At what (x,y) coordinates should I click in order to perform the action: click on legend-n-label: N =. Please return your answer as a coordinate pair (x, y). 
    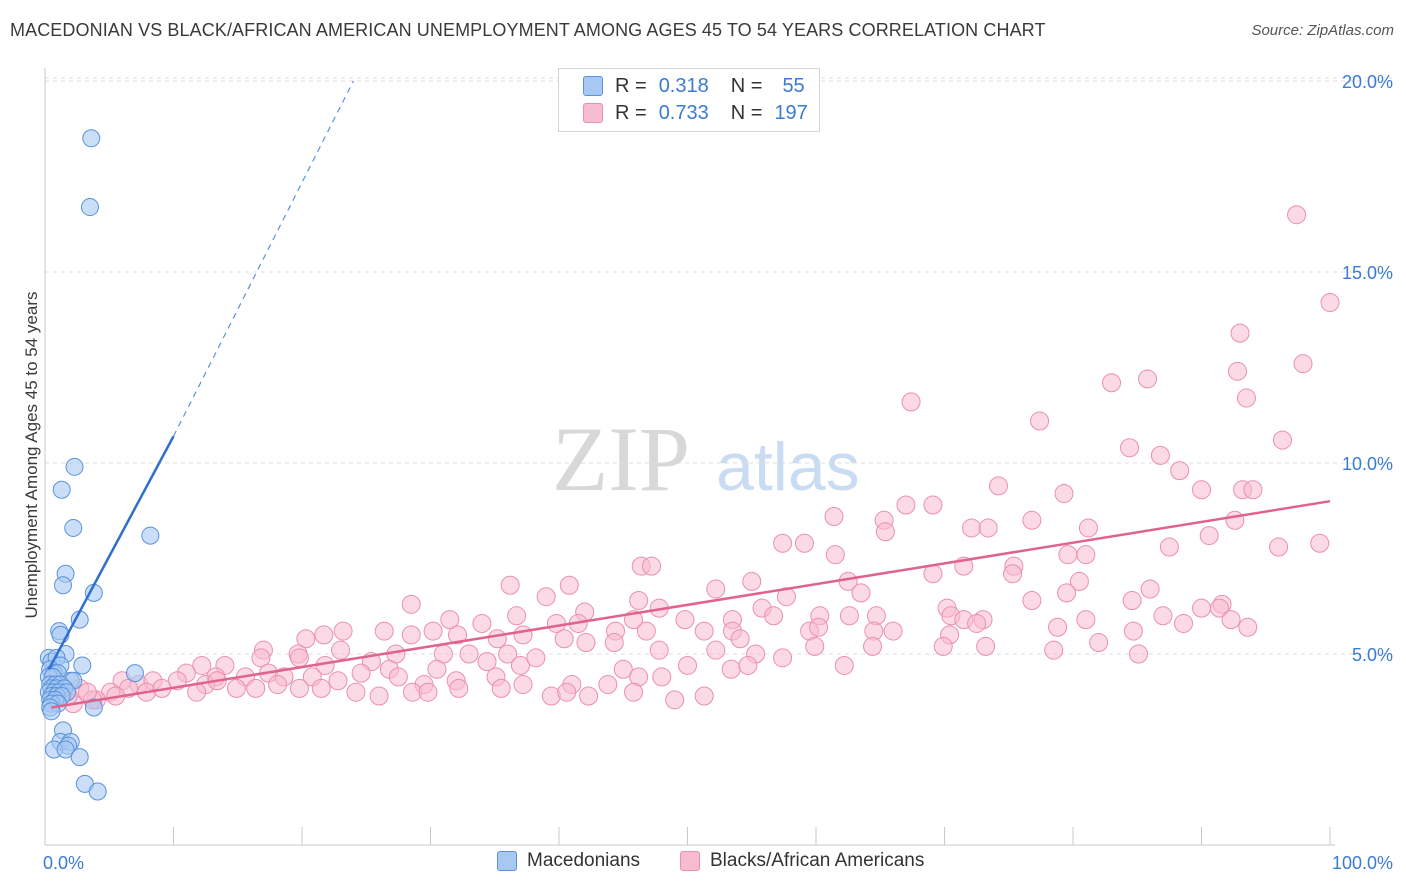
    Looking at the image, I should click on (746, 112).